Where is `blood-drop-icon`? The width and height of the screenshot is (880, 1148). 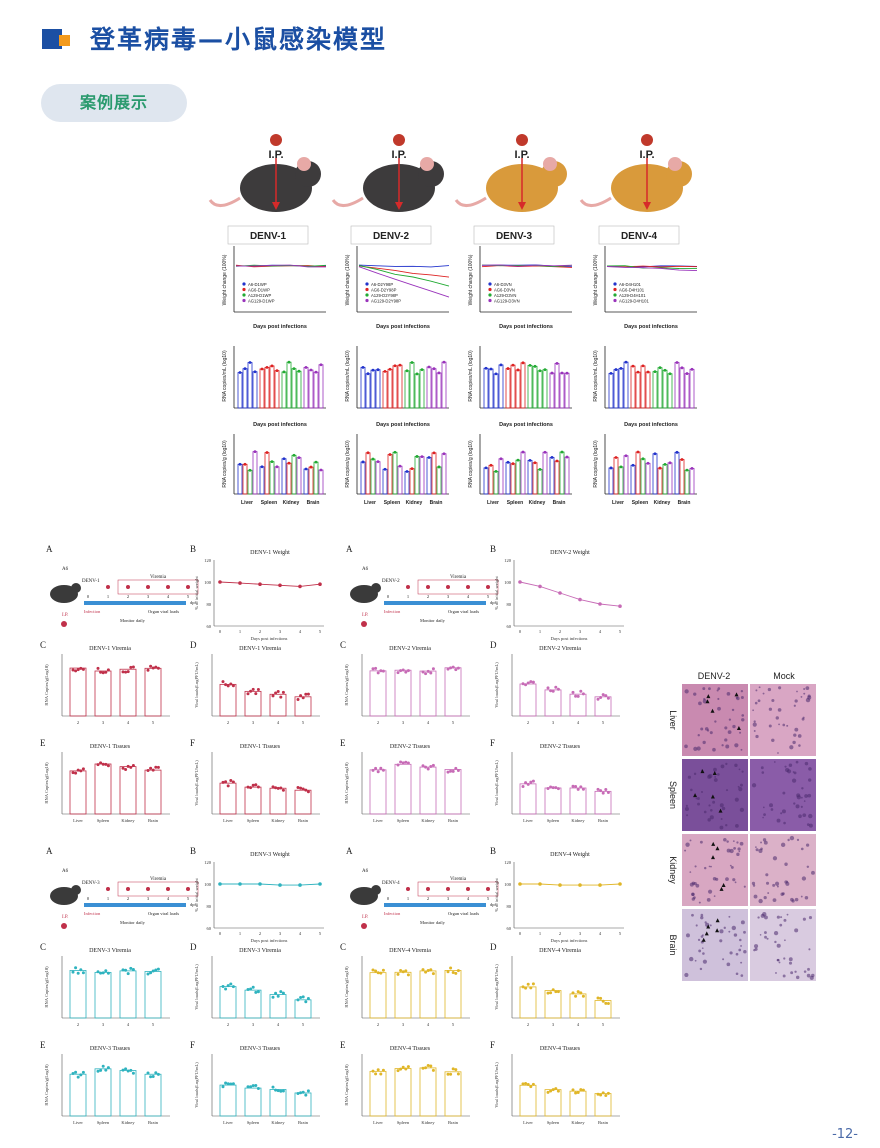 blood-drop-icon is located at coordinates (488, 889).